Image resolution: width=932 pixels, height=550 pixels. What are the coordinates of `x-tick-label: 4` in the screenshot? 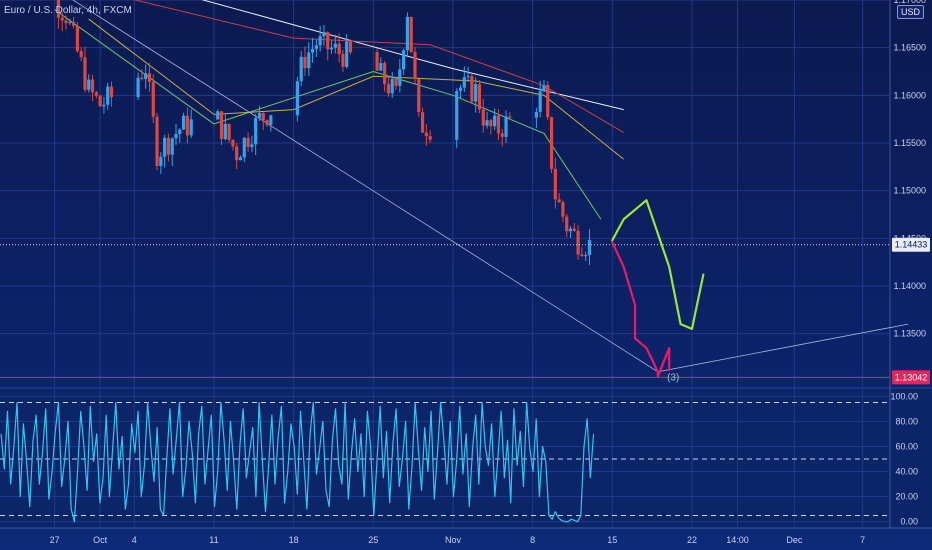 It's located at (134, 540).